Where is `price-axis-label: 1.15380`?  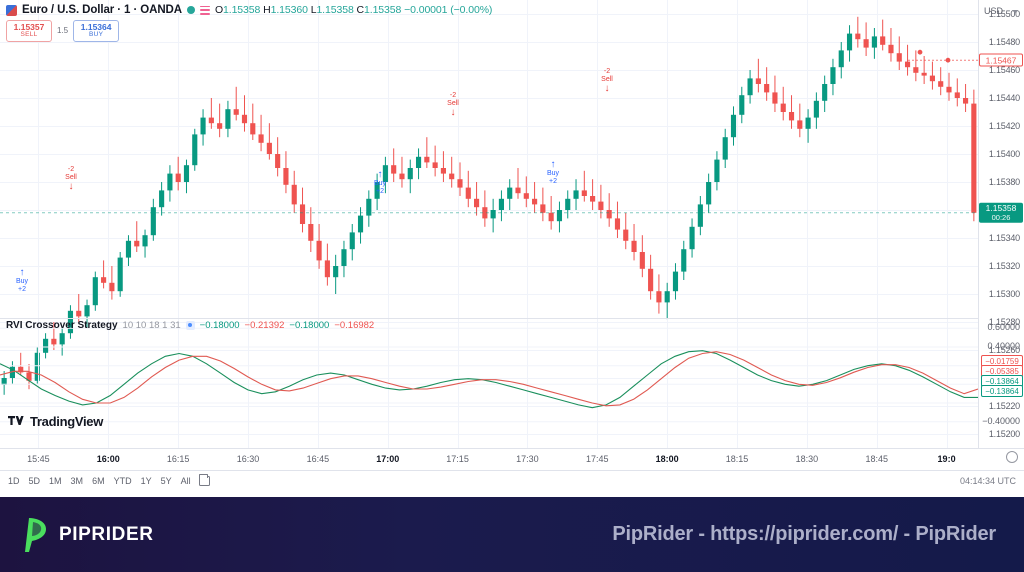
price-axis-label: 1.15380 is located at coordinates (1004, 182).